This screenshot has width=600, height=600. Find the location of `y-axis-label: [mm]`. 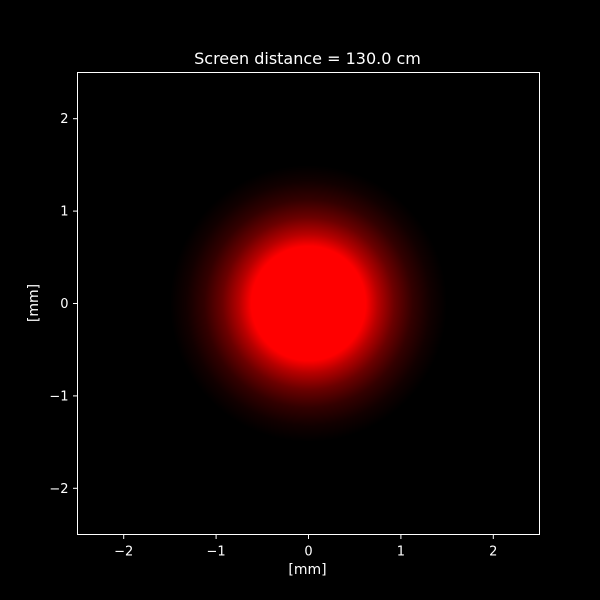

y-axis-label: [mm] is located at coordinates (34, 303).